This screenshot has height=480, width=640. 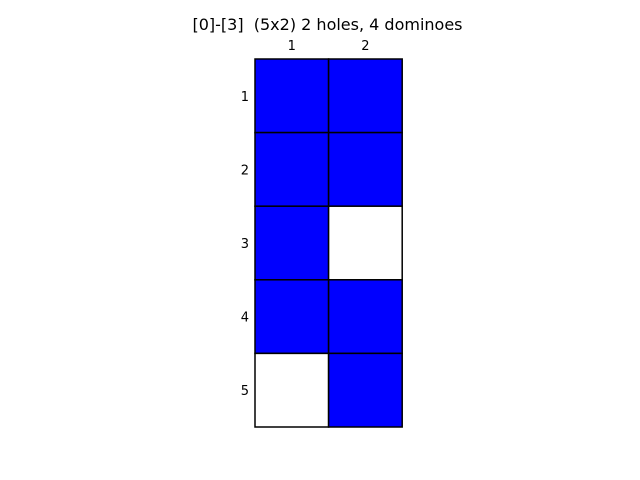 I want to click on row-labels: 1 2 3 4 5, so click(x=245, y=244).